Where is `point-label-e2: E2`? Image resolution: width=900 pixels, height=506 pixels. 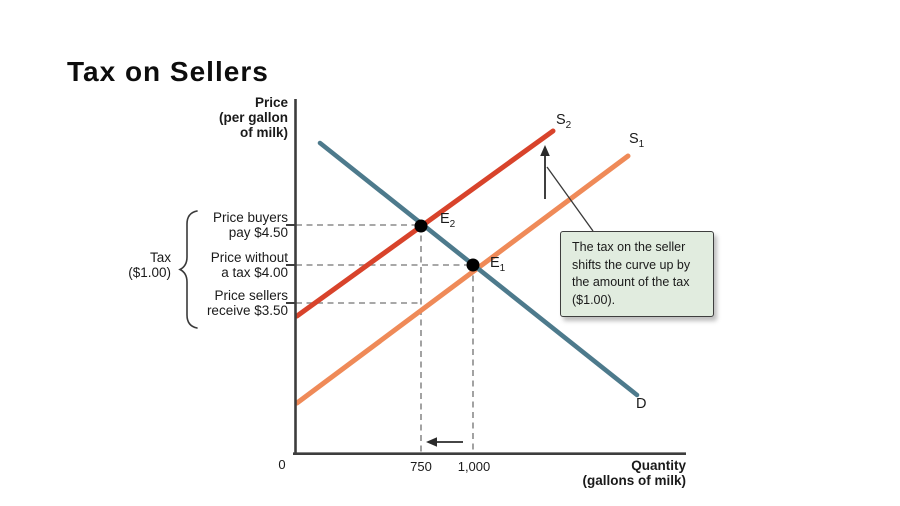
point-label-e2: E2 is located at coordinates (447, 220).